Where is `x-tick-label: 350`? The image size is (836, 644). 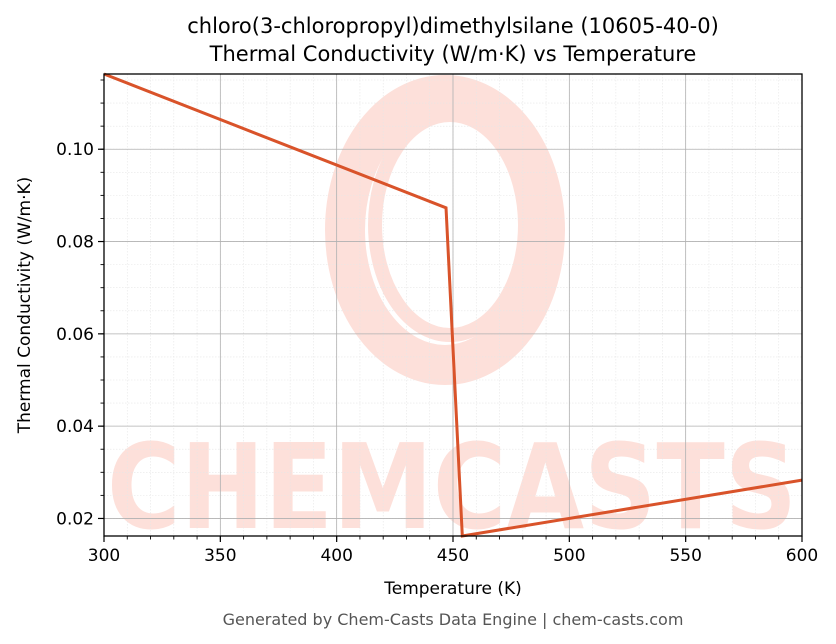 x-tick-label: 350 is located at coordinates (220, 556).